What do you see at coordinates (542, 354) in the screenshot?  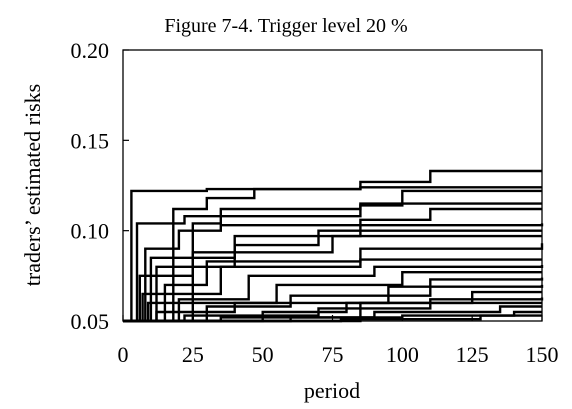 I see `x-tick-label: 150` at bounding box center [542, 354].